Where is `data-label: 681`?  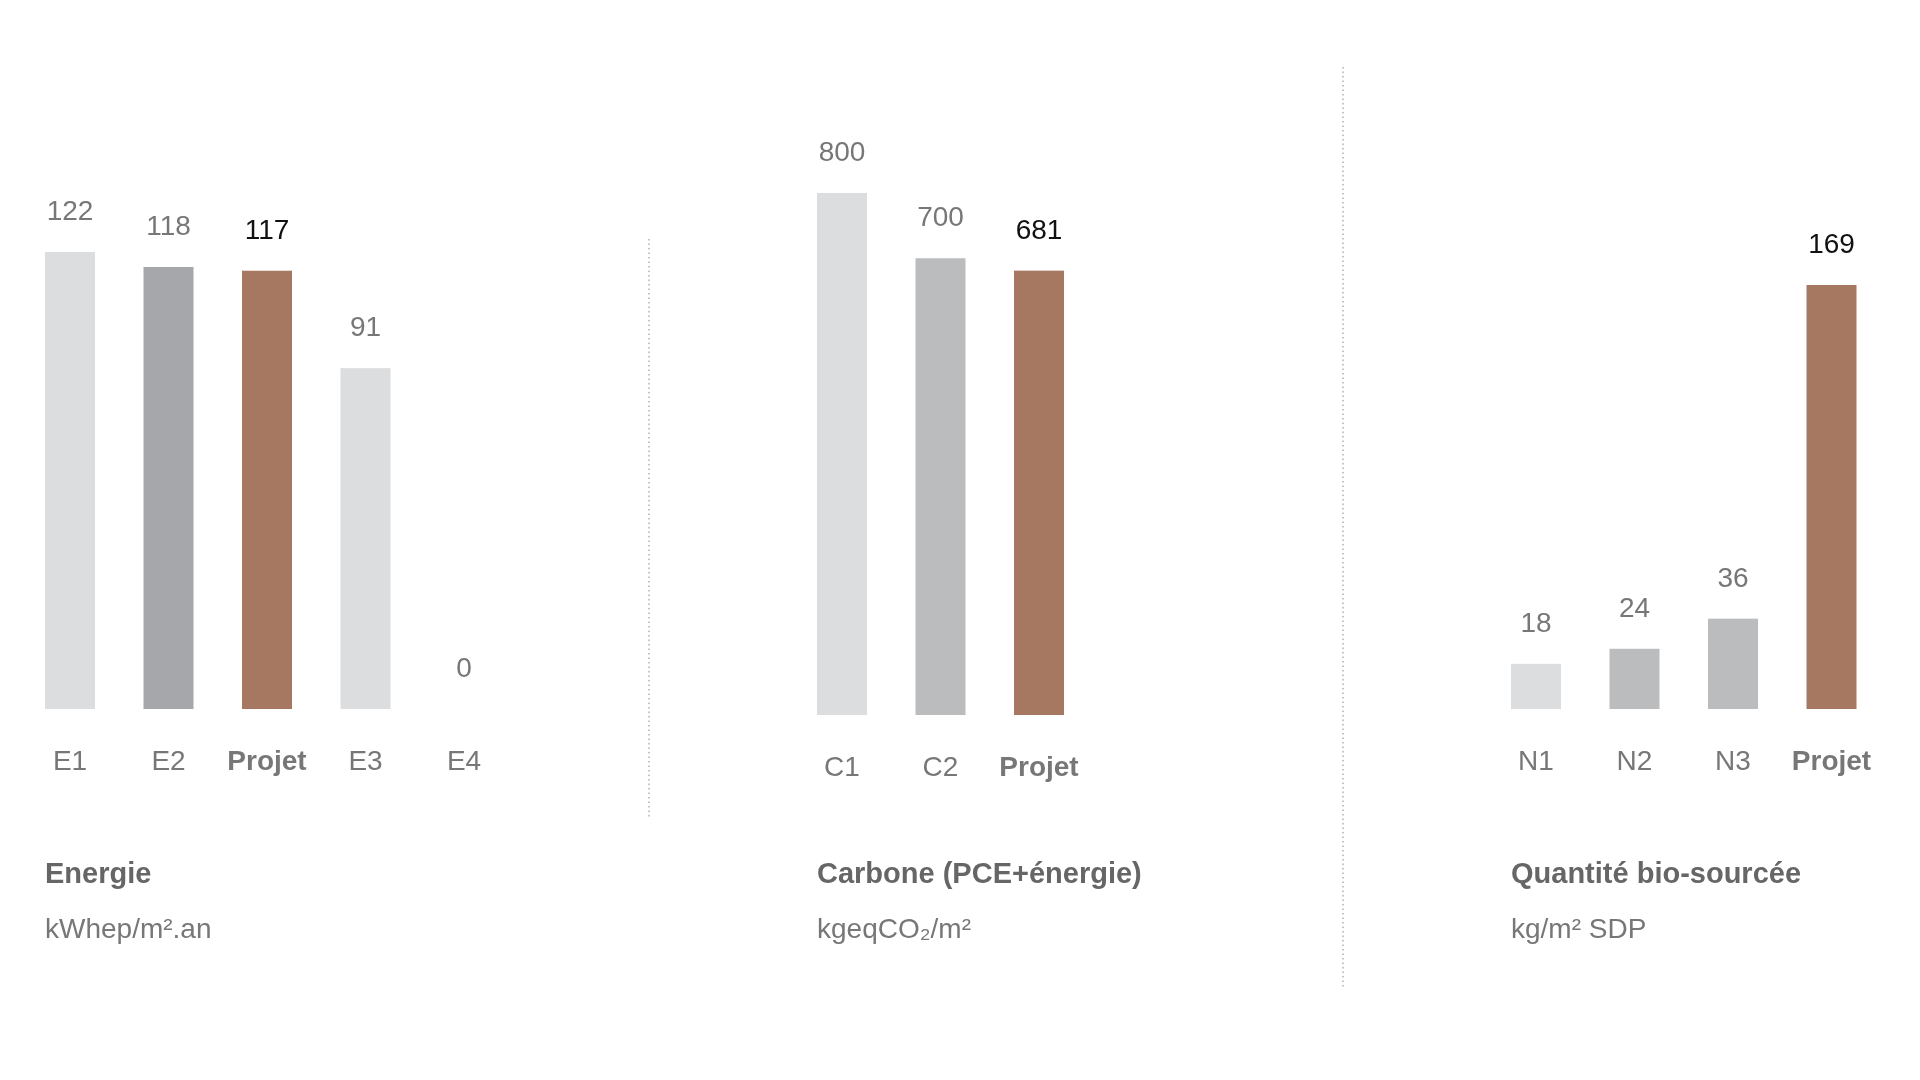
data-label: 681 is located at coordinates (1039, 229).